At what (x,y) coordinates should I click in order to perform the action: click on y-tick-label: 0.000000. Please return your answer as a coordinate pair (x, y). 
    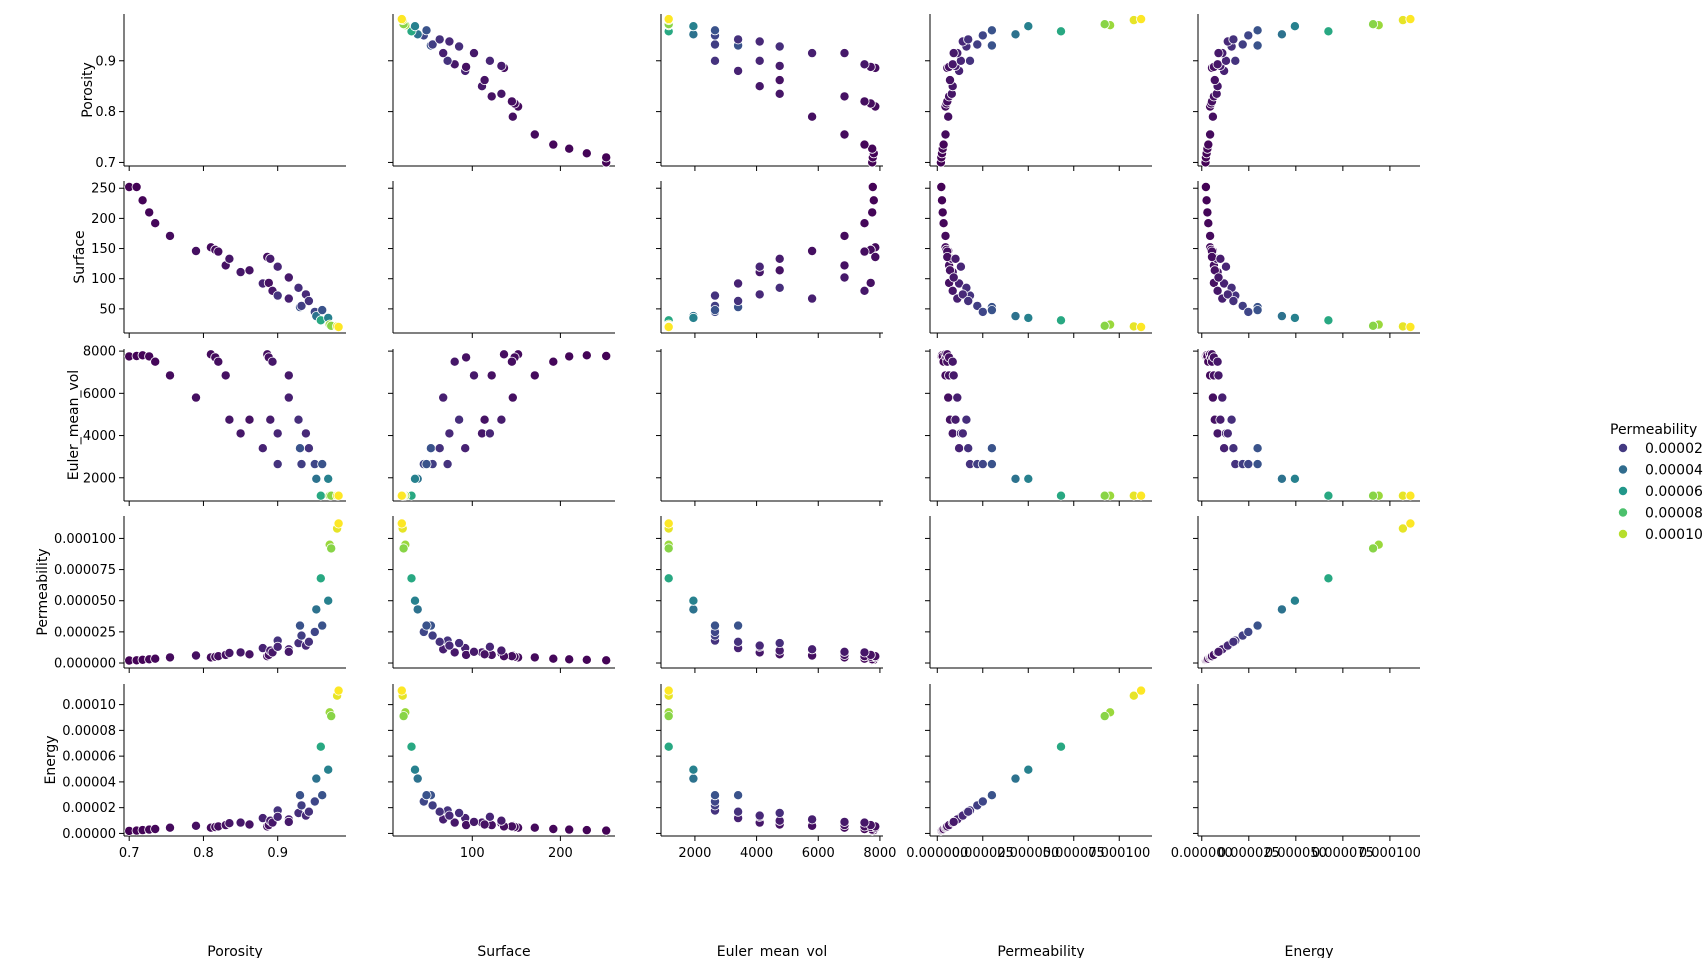
    Looking at the image, I should click on (85, 664).